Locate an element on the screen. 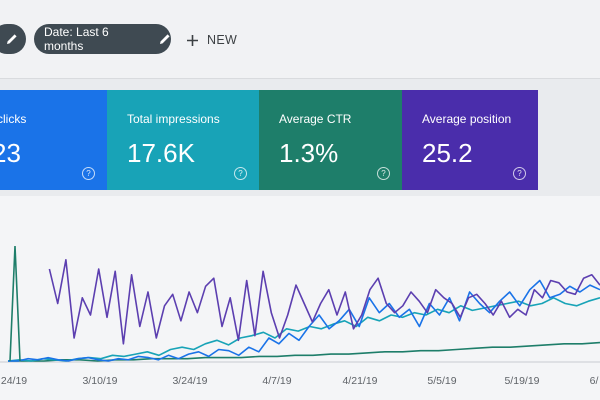 The image size is (600, 400). x-tick-label: 5/19/19 is located at coordinates (521, 381).